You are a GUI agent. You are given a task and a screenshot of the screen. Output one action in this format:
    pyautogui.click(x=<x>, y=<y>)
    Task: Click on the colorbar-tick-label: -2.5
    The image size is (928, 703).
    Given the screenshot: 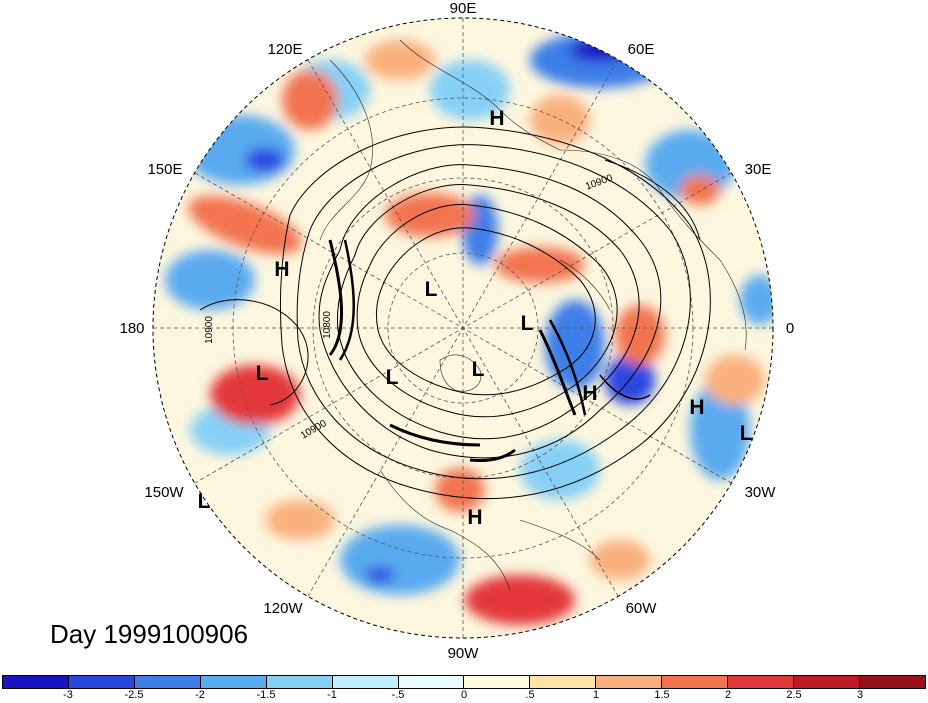 What is the action you would take?
    pyautogui.click(x=134, y=695)
    